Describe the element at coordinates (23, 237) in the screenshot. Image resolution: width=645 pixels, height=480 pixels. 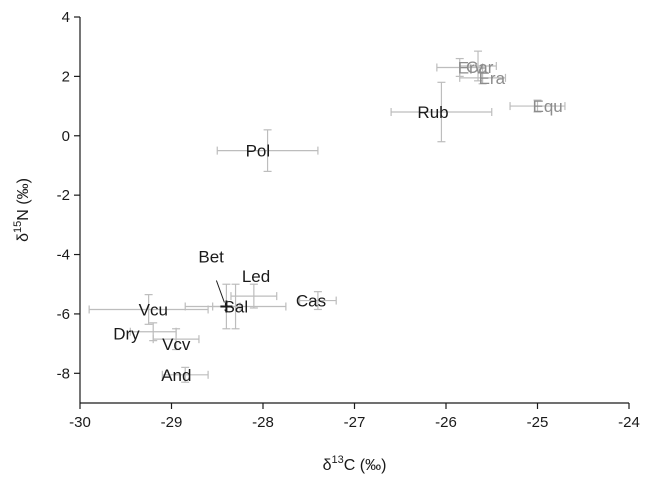
I see `y-axis-title-prefix: δ` at that location.